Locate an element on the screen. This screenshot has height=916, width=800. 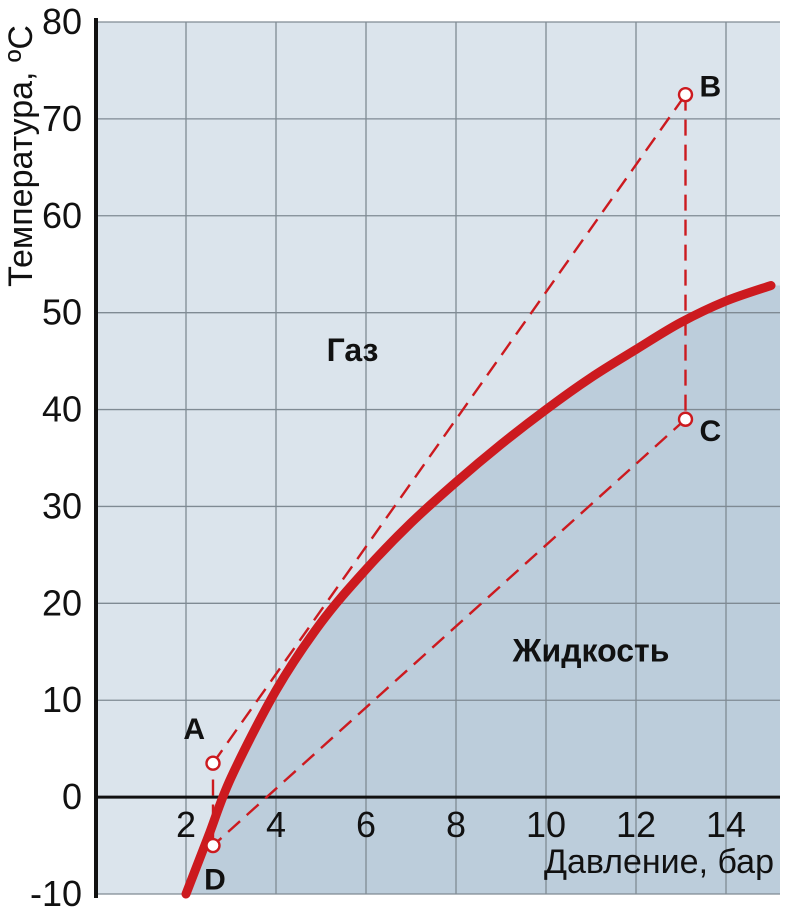
x-tick-label: 14 is located at coordinates (726, 824).